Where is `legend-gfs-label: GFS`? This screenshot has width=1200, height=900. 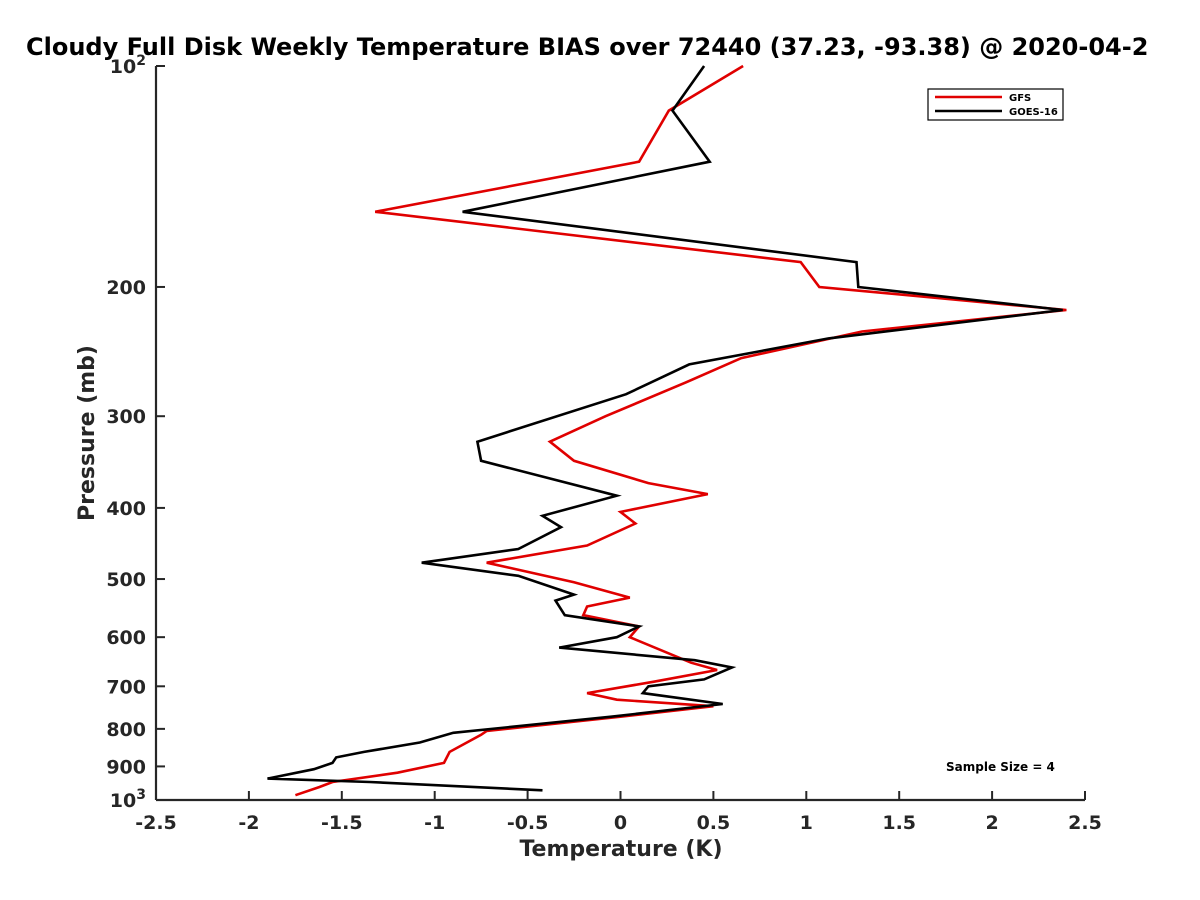 legend-gfs-label: GFS is located at coordinates (1020, 98).